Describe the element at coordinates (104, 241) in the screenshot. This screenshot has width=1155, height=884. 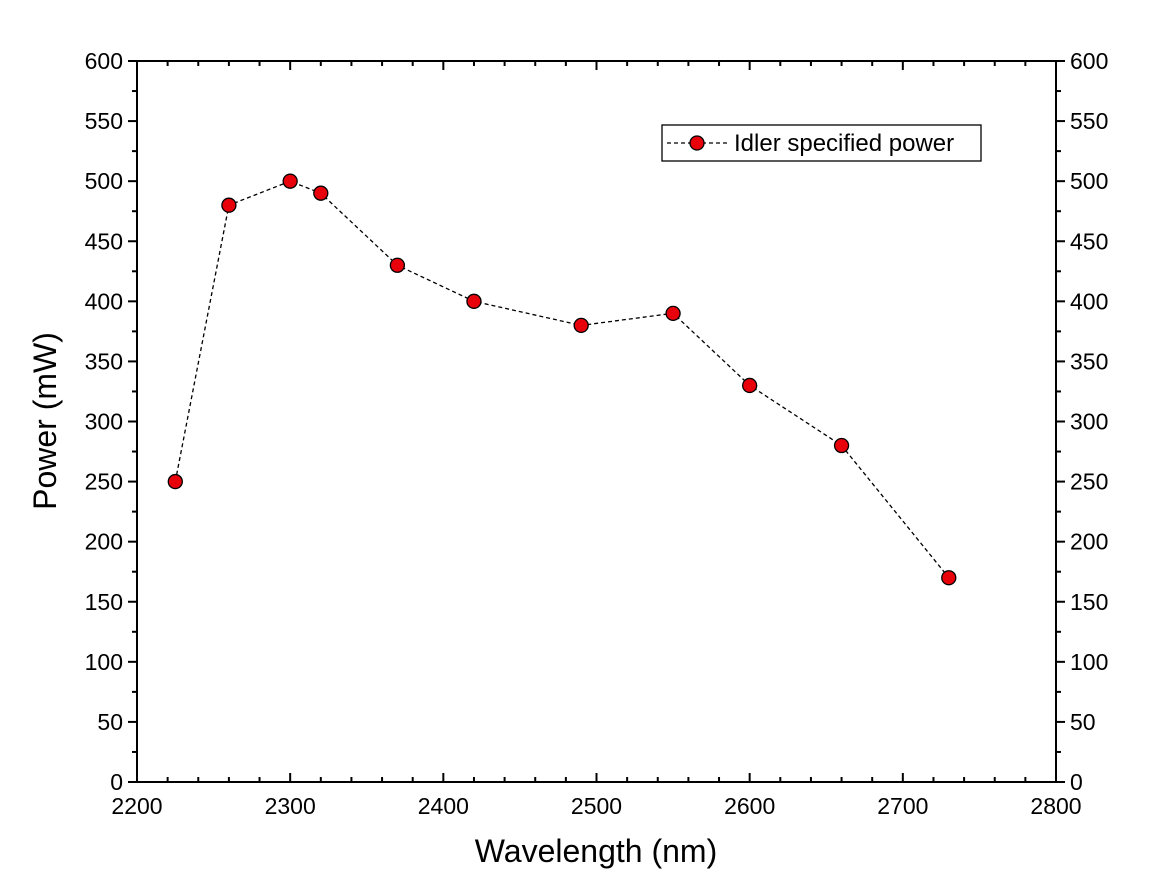
I see `y-tick-label: 450` at that location.